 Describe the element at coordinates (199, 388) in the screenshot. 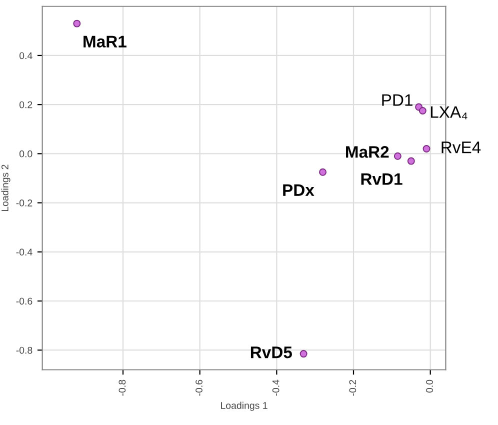

I see `x-tick-label: -0.6` at that location.